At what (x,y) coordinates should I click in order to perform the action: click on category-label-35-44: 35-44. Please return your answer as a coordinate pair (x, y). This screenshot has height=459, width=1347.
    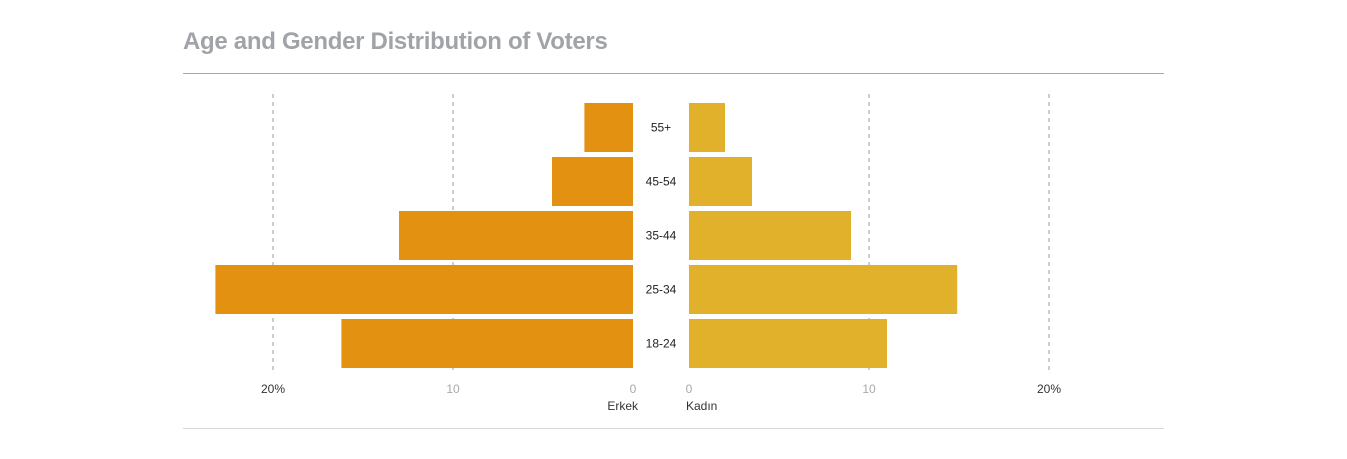
    Looking at the image, I should click on (661, 236).